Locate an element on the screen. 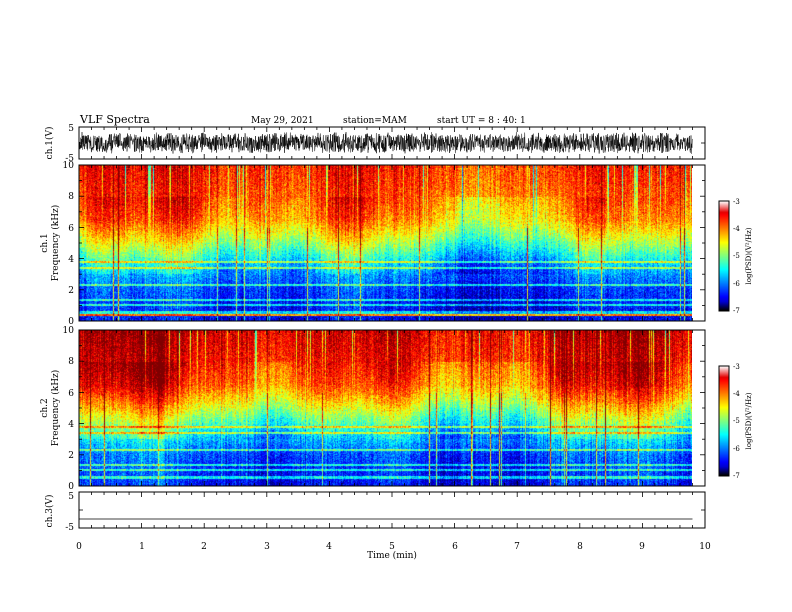  xtick-4: 4 is located at coordinates (329, 547).